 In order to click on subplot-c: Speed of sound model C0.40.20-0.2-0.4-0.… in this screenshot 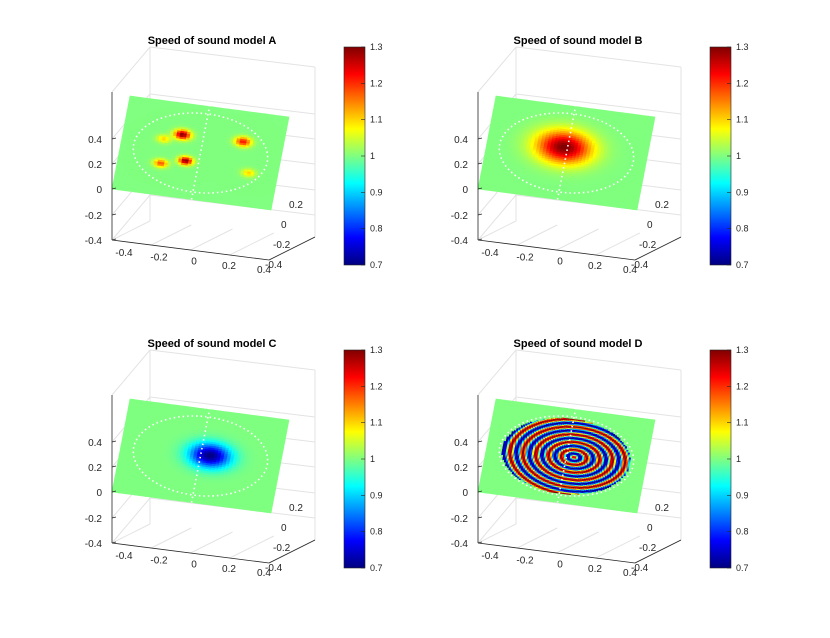, I will do `click(234, 458)`.